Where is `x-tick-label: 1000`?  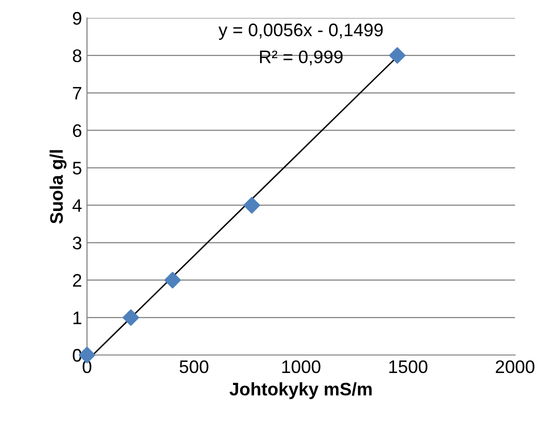
x-tick-label: 1000 is located at coordinates (301, 367).